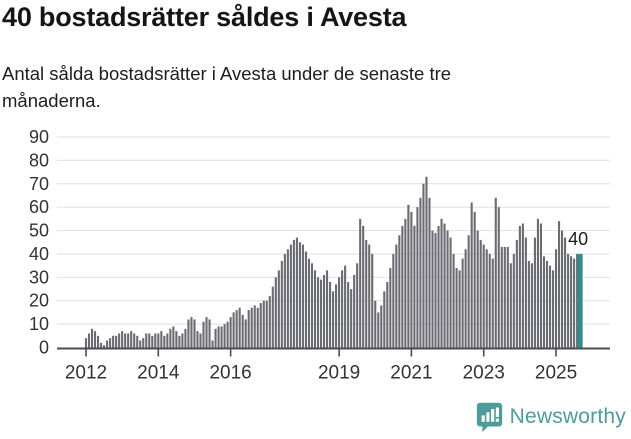 The width and height of the screenshot is (631, 439). Describe the element at coordinates (567, 416) in the screenshot. I see `newsworthy-brand-text: Newsworthy` at that location.